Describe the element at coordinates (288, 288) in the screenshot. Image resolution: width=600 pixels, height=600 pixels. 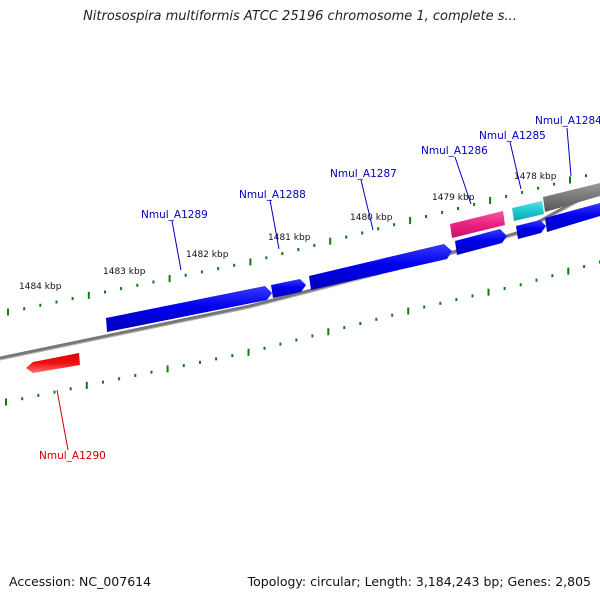
I see `gene-arrow-nmul-a1288` at that location.